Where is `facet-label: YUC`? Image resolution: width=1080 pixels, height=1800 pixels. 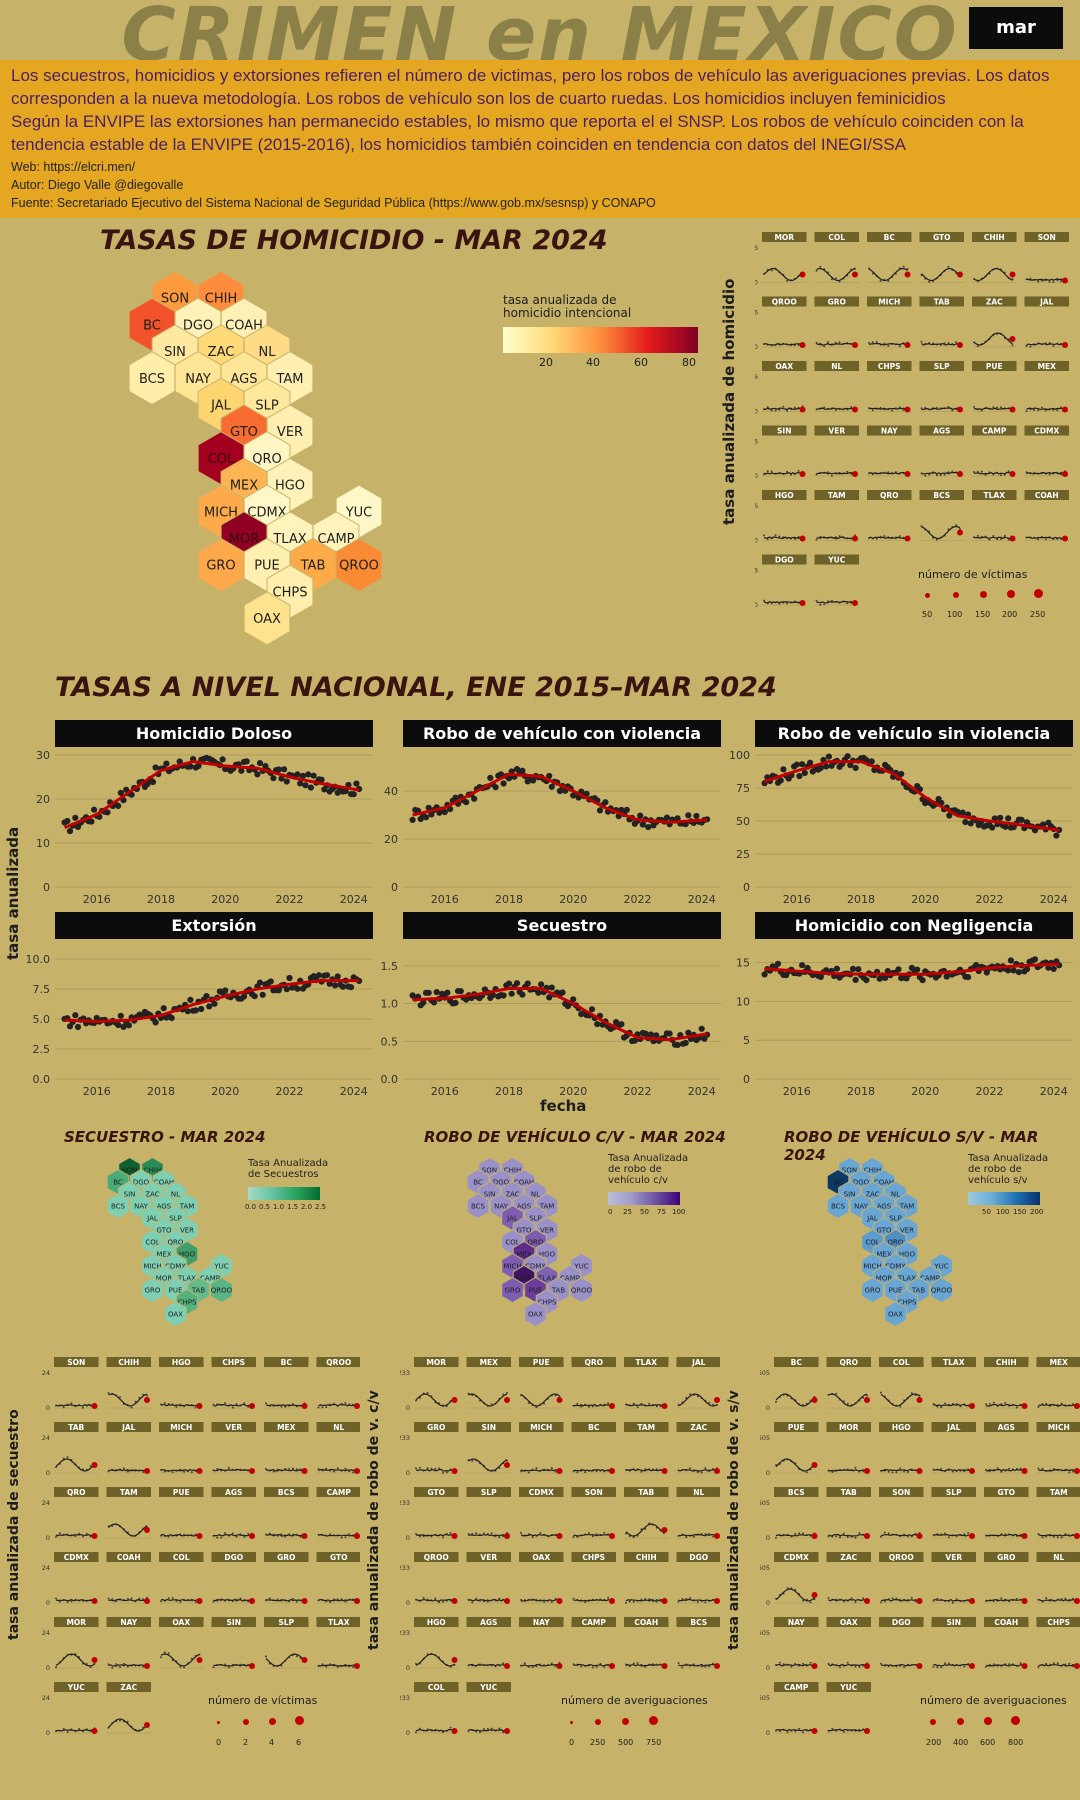
facet-label: YUC is located at coordinates (76, 1687).